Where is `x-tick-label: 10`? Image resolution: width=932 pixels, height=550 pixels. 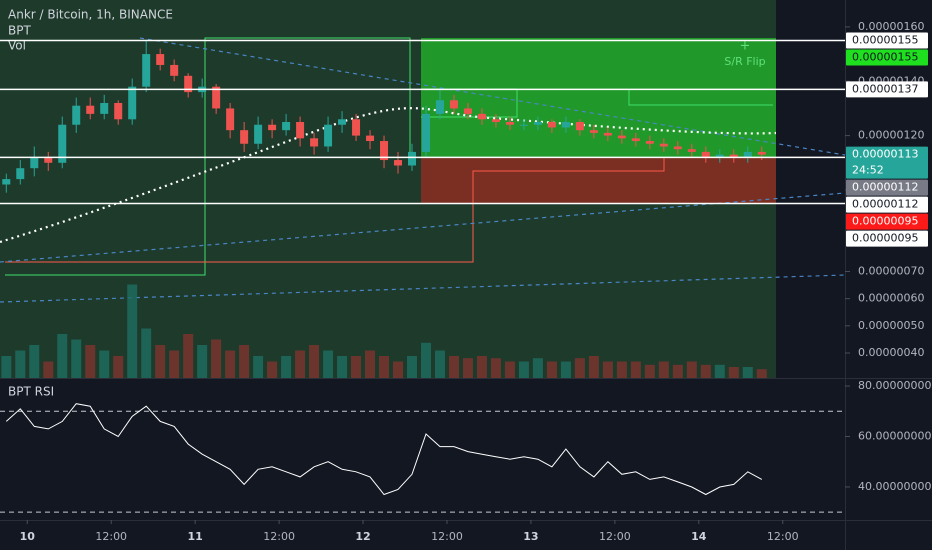 x-tick-label: 10 is located at coordinates (28, 536).